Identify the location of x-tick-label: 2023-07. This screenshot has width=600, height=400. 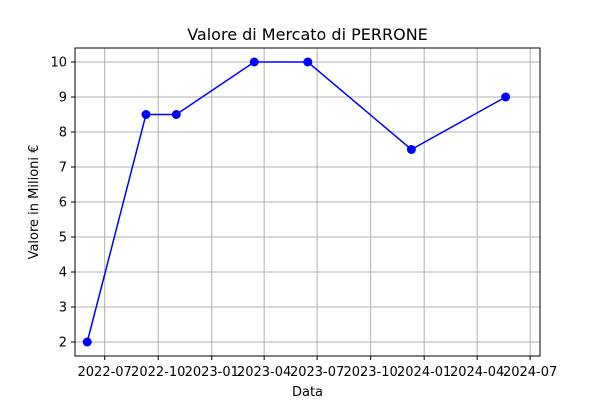
(317, 372).